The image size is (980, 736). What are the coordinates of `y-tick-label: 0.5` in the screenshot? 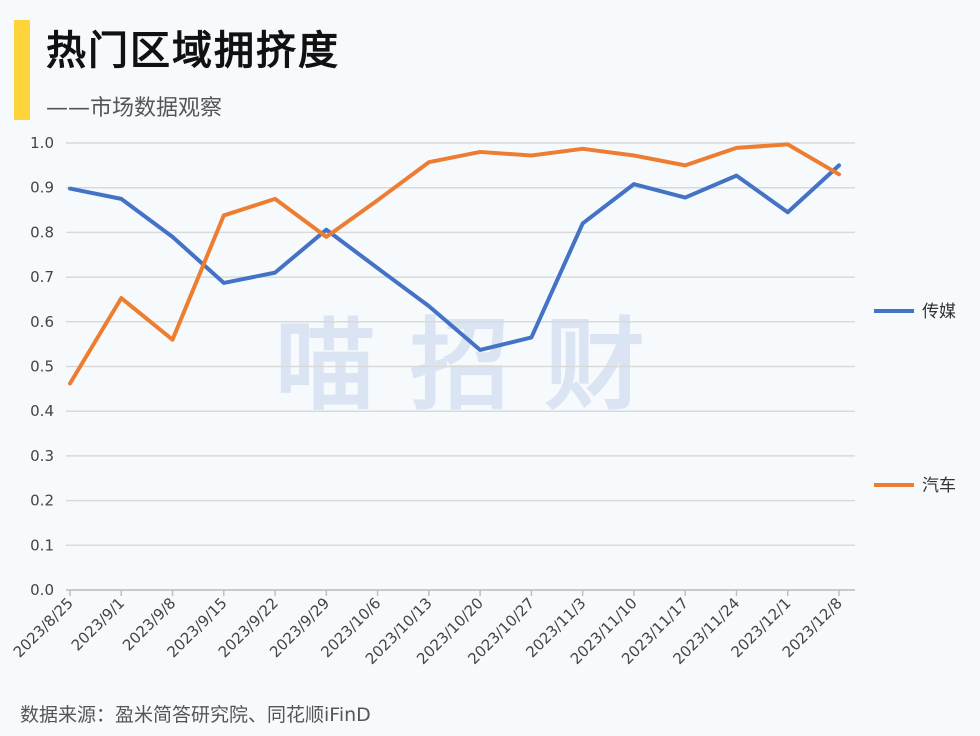 It's located at (42, 367).